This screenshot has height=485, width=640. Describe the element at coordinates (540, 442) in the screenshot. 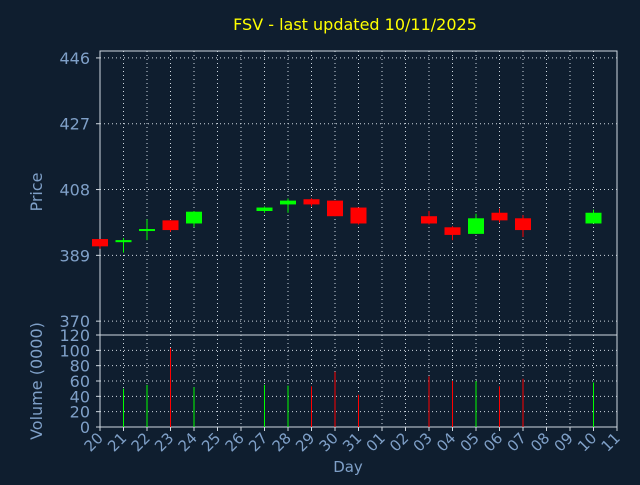

I see `x-tick-label: 08` at that location.